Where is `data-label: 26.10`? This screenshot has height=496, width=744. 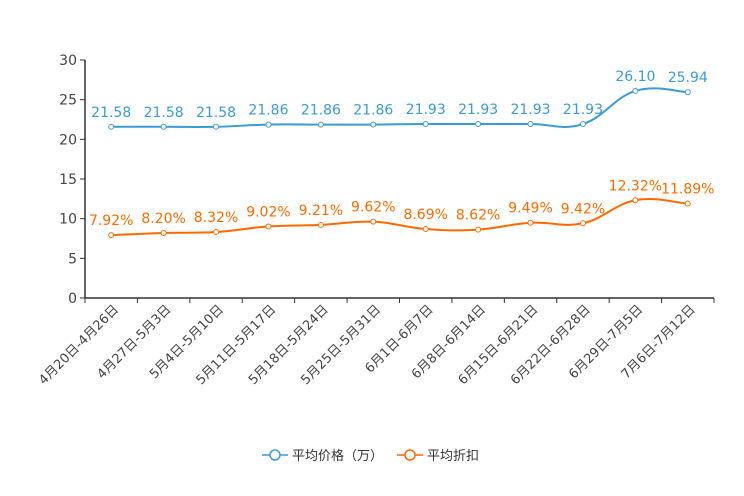 data-label: 26.10 is located at coordinates (635, 77).